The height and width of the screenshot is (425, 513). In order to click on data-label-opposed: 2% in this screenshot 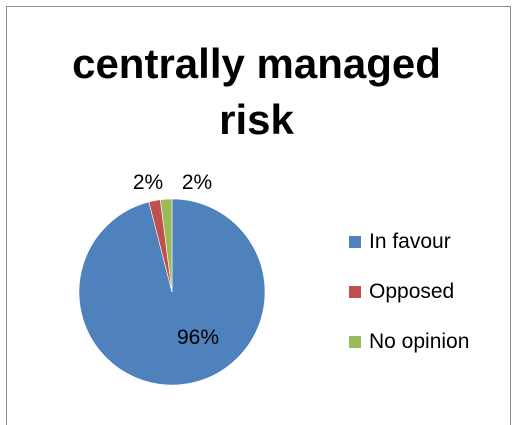, I will do `click(148, 182)`.